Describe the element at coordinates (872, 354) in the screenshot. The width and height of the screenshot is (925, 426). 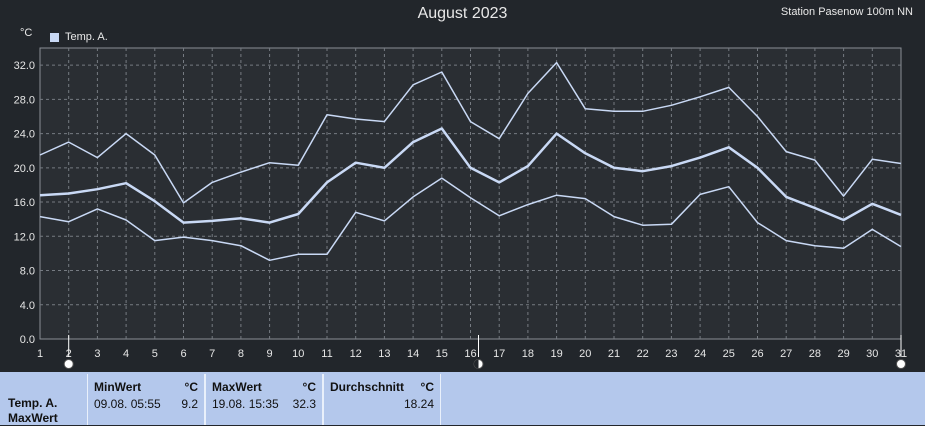
I see `x-tick-label: 30` at that location.